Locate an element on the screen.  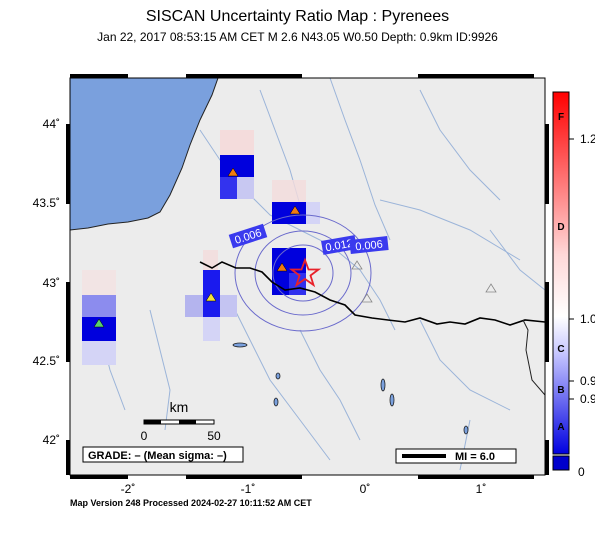
lon-tick: -2˚ is located at coordinates (128, 489).